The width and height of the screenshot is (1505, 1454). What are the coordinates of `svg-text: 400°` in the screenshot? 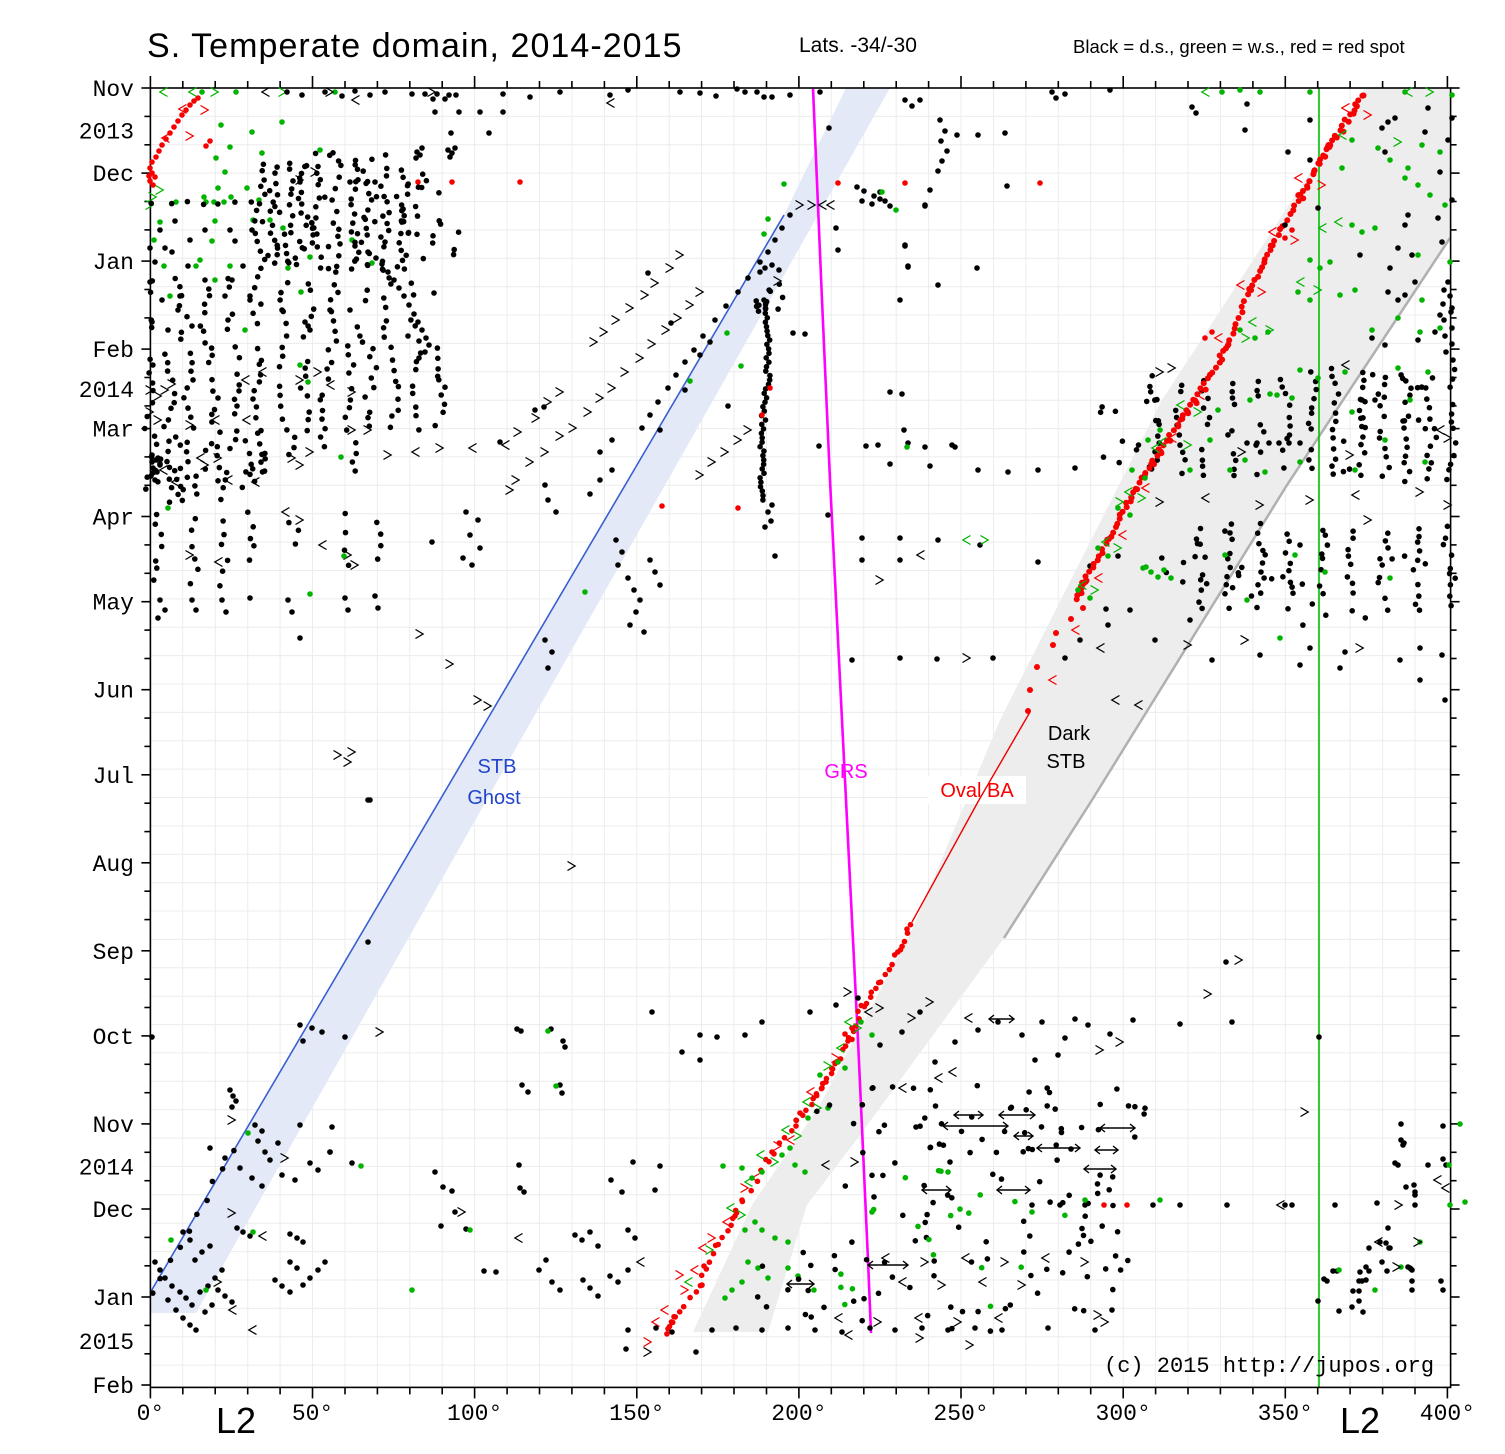 It's located at (1447, 1414).